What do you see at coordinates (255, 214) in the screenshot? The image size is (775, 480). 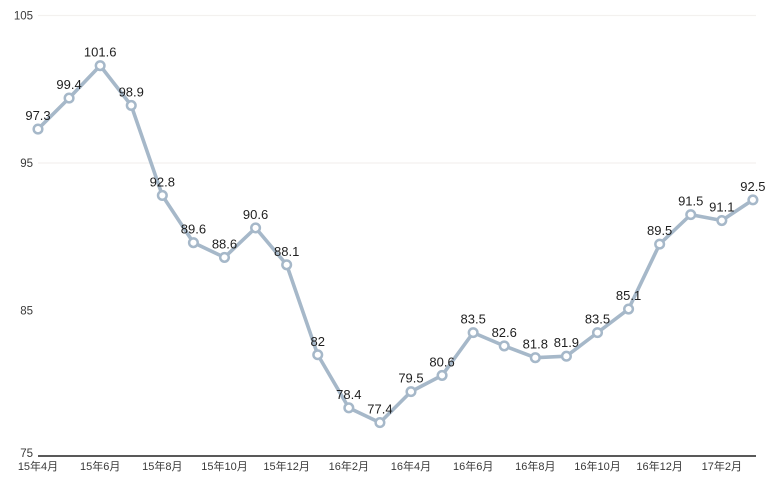 I see `data-point-label: 90.6` at bounding box center [255, 214].